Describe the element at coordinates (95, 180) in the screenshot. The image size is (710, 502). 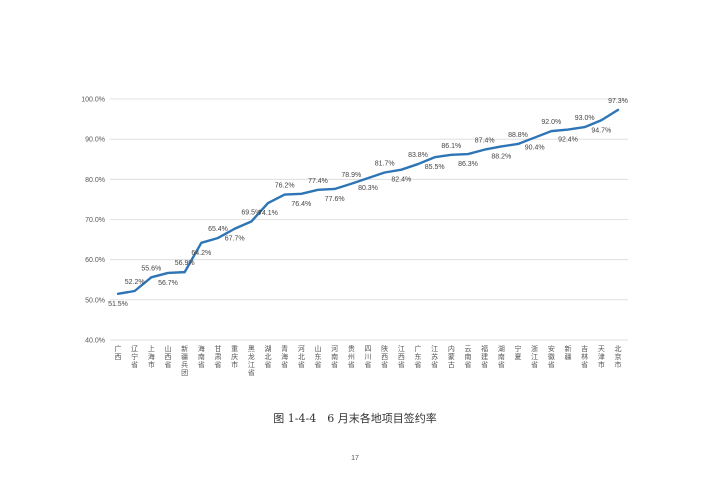
I see `y-tick-label: 80.0%` at that location.